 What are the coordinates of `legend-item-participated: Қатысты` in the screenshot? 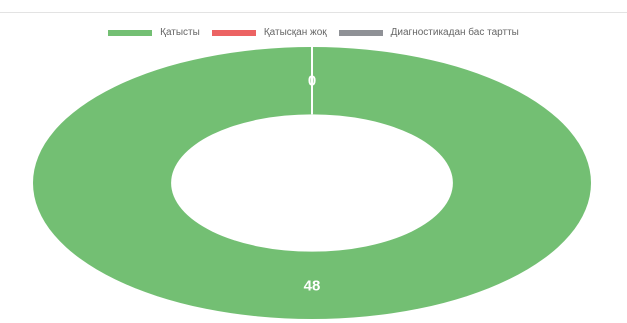 It's located at (154, 32).